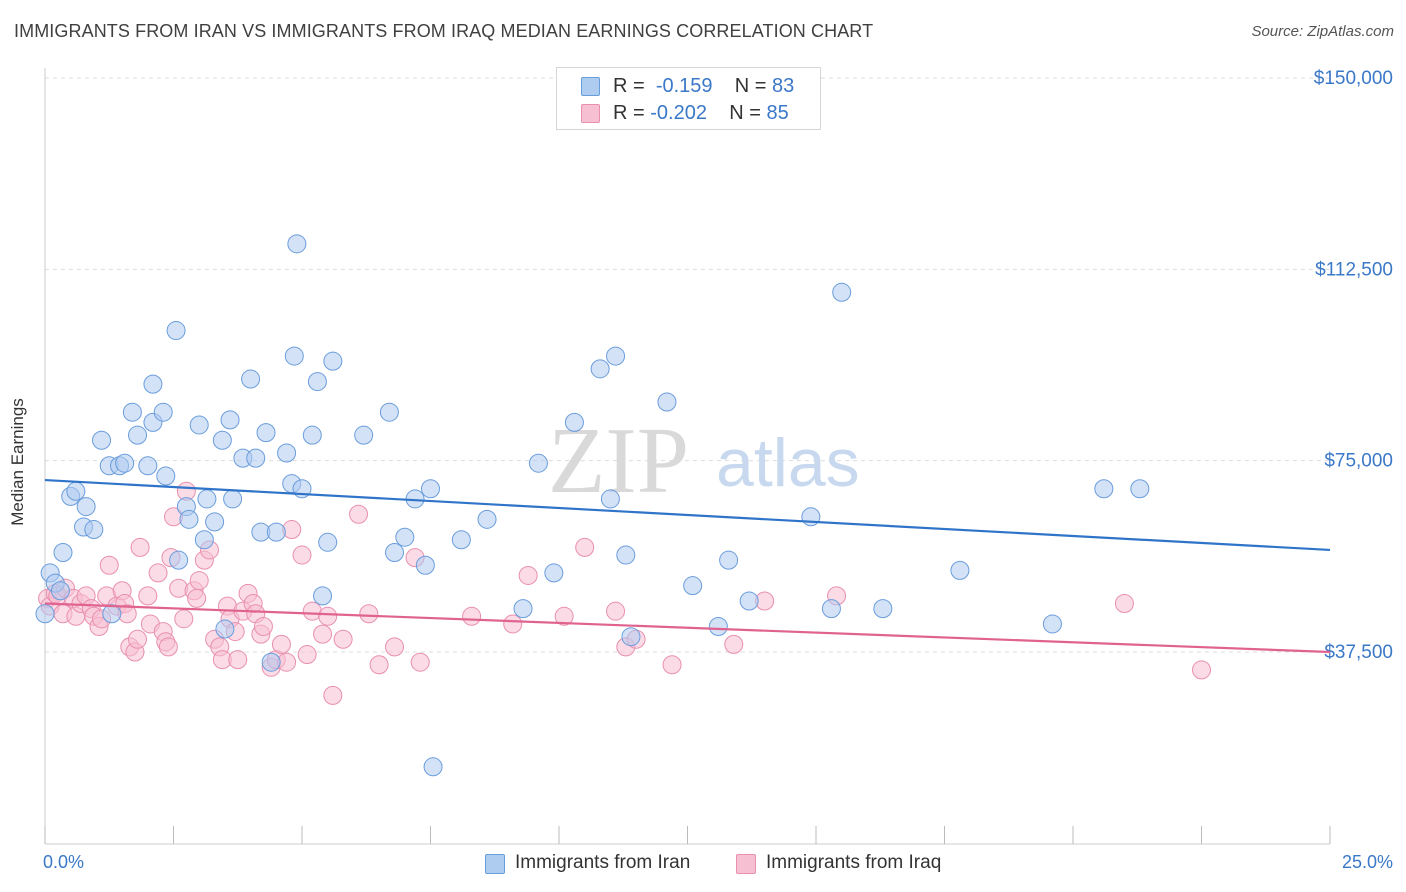  I want to click on source-label: Source: ZipAtlas.com, so click(1322, 31).